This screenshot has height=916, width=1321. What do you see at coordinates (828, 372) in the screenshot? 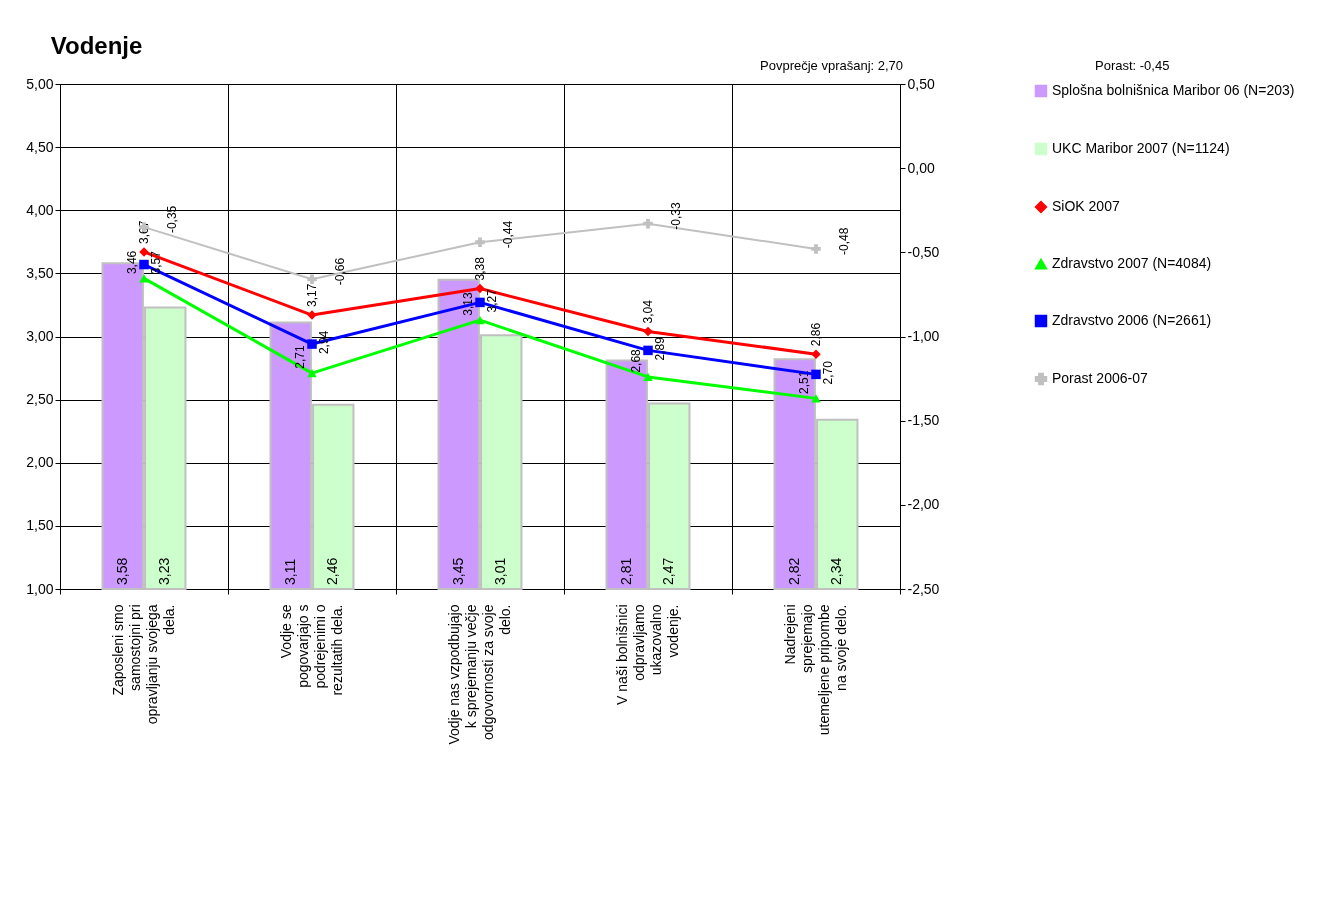
I see `data-label: 2,70` at bounding box center [828, 372].